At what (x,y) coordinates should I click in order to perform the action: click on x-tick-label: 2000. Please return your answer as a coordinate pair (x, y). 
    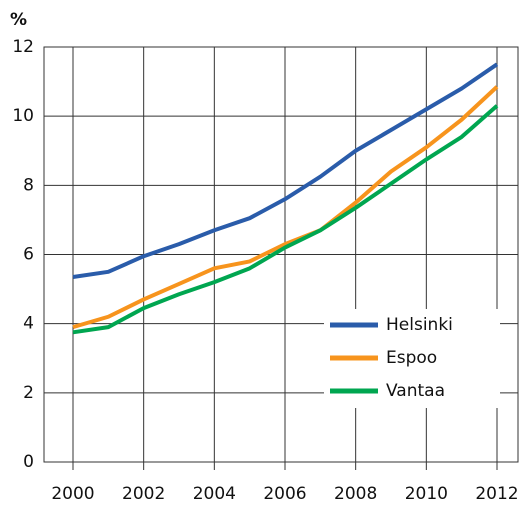
    Looking at the image, I should click on (72, 494).